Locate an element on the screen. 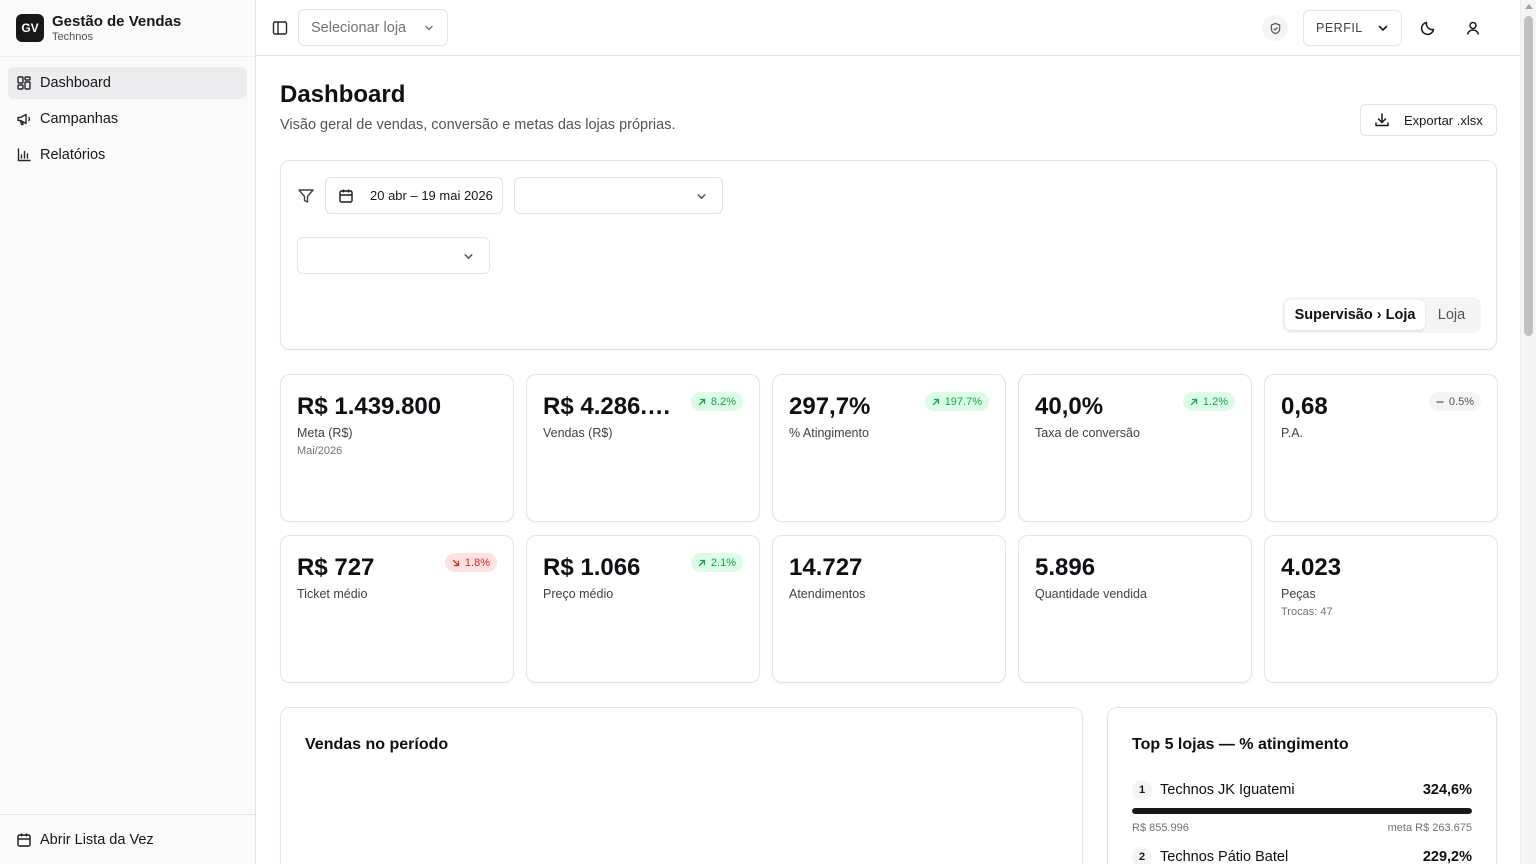  shield-icon is located at coordinates (1275, 28).